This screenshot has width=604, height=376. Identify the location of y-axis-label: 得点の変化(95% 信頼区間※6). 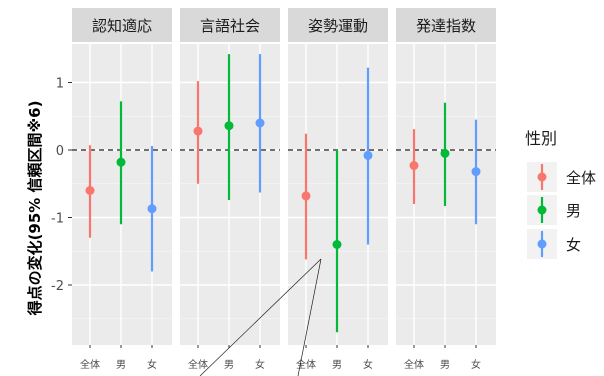
(35, 209).